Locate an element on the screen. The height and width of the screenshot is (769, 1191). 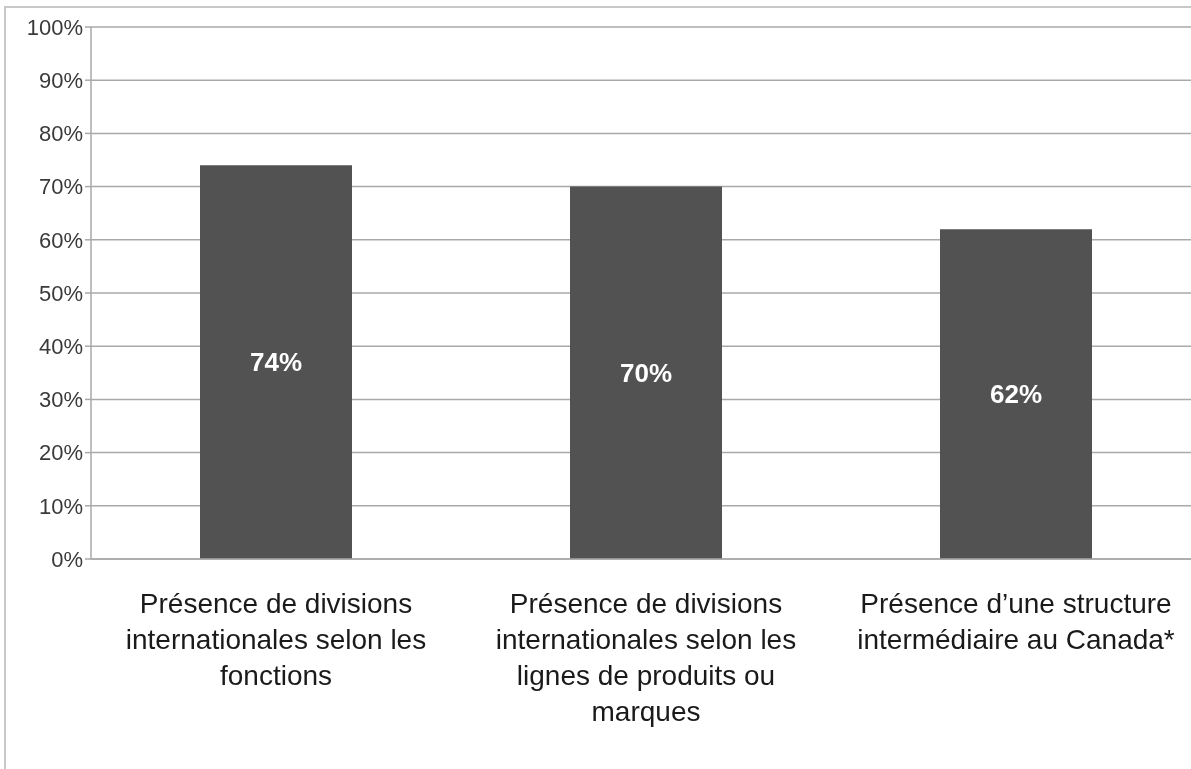
y-tick-label: 70% is located at coordinates (60, 187).